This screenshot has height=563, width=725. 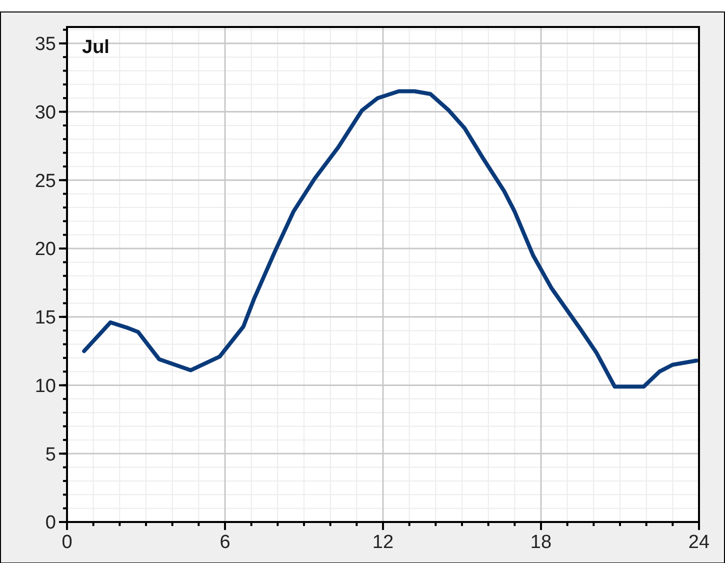 What do you see at coordinates (45, 181) in the screenshot?
I see `y-tick-label: 25` at bounding box center [45, 181].